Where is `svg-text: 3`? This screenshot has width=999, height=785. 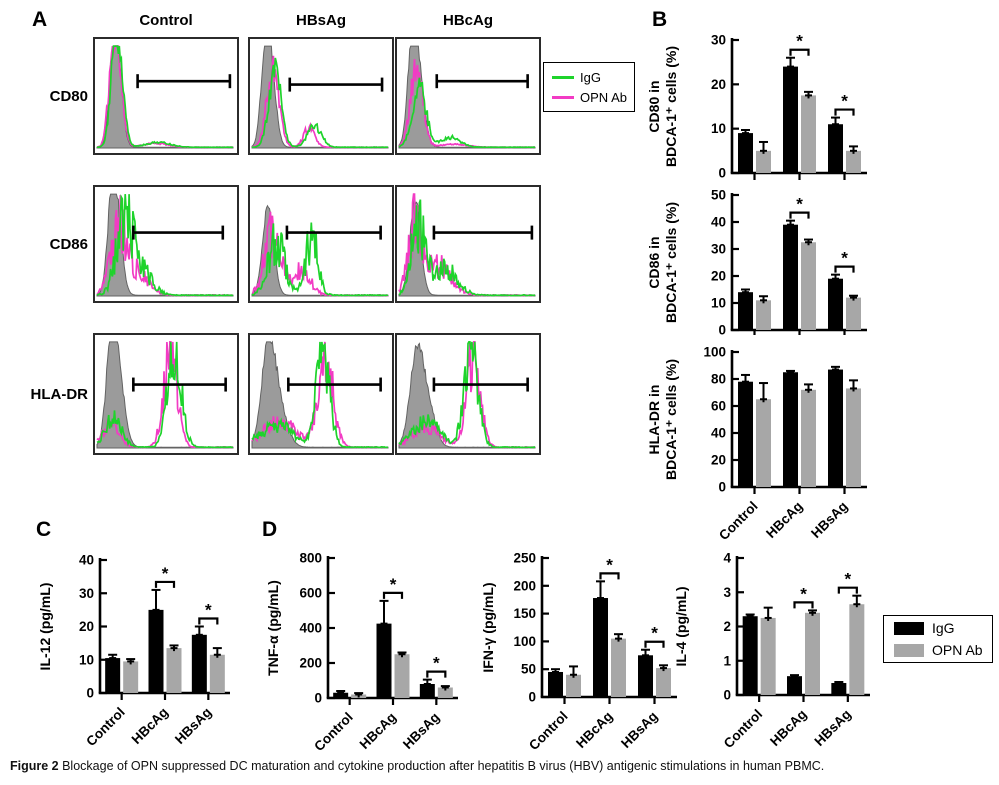 svg-text: 3 is located at coordinates (727, 592).